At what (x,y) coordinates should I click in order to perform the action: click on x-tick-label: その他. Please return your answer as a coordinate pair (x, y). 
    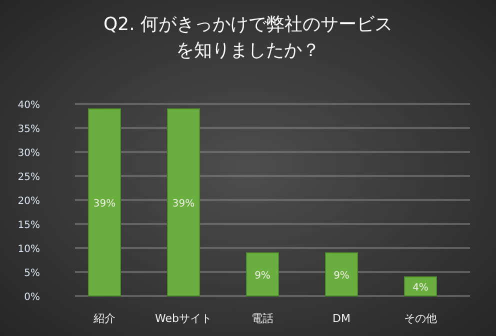
    Looking at the image, I should click on (420, 318).